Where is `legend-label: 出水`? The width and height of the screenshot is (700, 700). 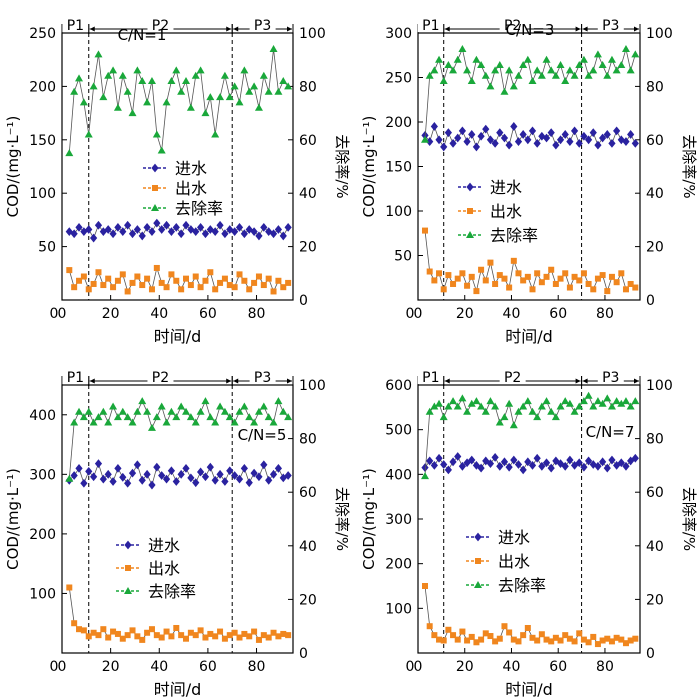 legend-label: 出水 is located at coordinates (191, 188).